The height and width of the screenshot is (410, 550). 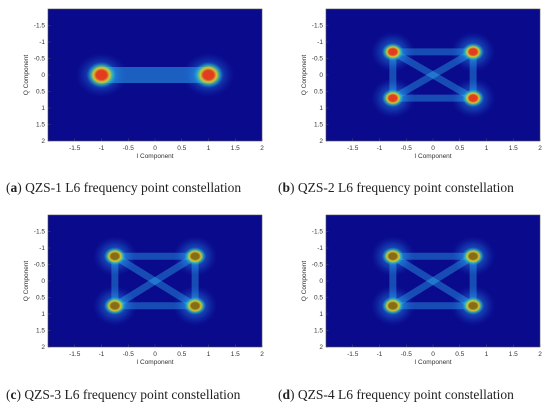 What do you see at coordinates (132, 394) in the screenshot?
I see `caption-text: QZS-3 L6 frequency point constellation` at bounding box center [132, 394].